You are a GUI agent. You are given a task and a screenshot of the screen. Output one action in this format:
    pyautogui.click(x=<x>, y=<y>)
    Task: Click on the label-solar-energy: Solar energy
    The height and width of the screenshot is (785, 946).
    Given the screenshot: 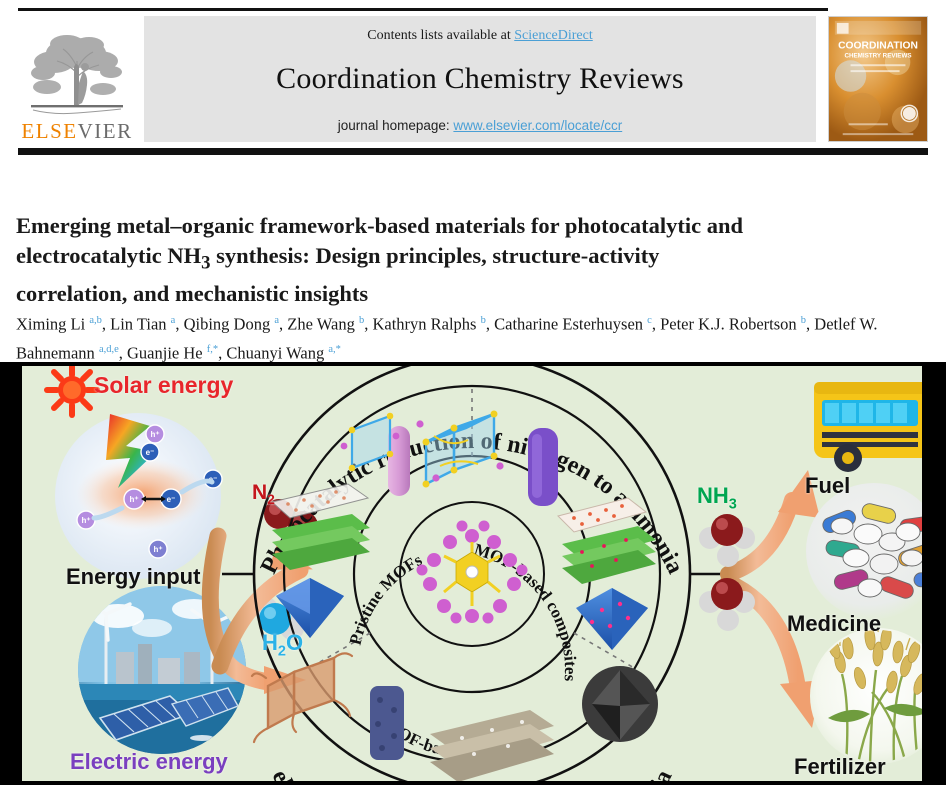 What is the action you would take?
    pyautogui.click(x=164, y=385)
    